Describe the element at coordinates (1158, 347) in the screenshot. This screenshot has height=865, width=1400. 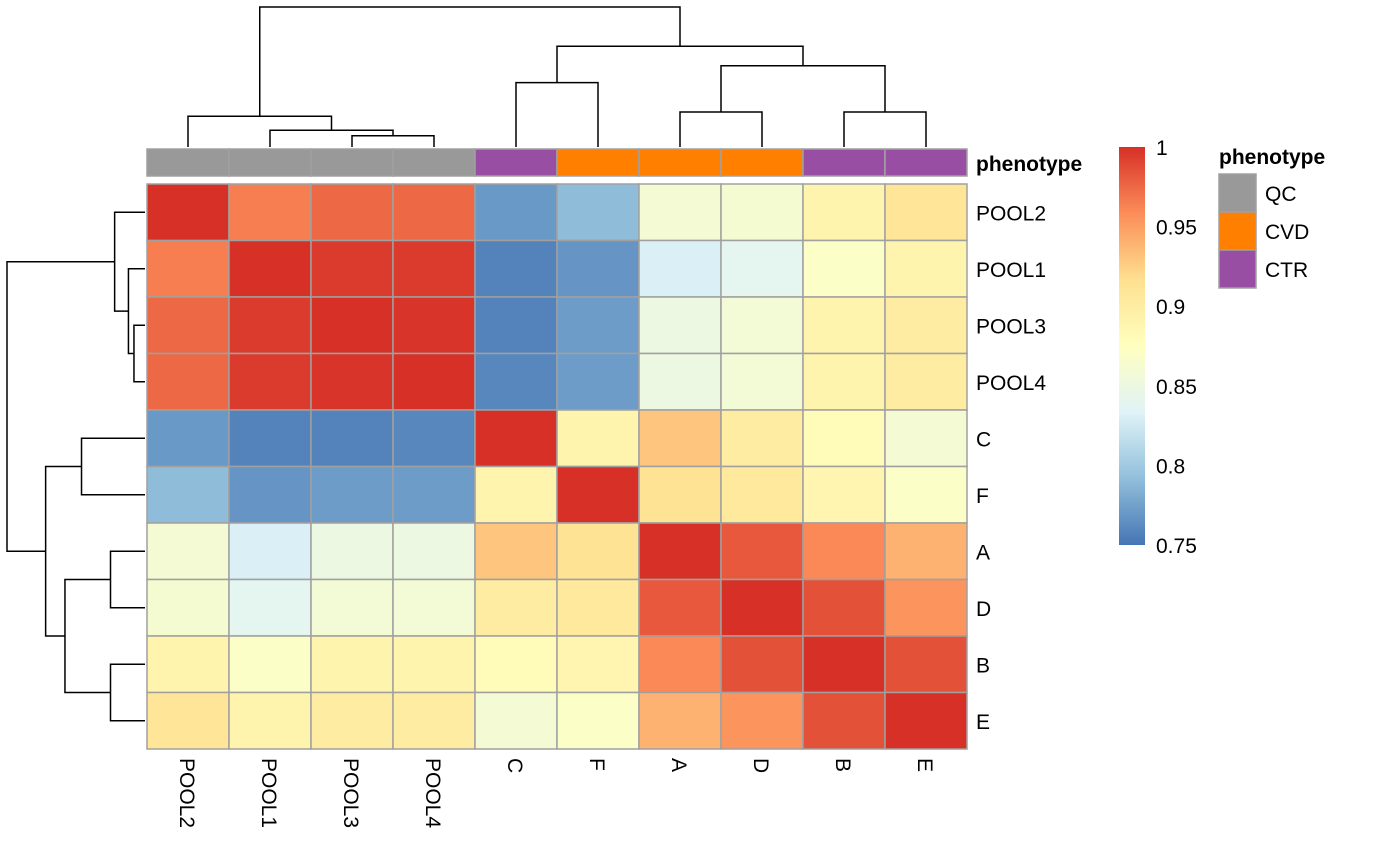
I see `color-scale-legend: 1 0.95 0.9 0.85 0.8 0.75` at that location.